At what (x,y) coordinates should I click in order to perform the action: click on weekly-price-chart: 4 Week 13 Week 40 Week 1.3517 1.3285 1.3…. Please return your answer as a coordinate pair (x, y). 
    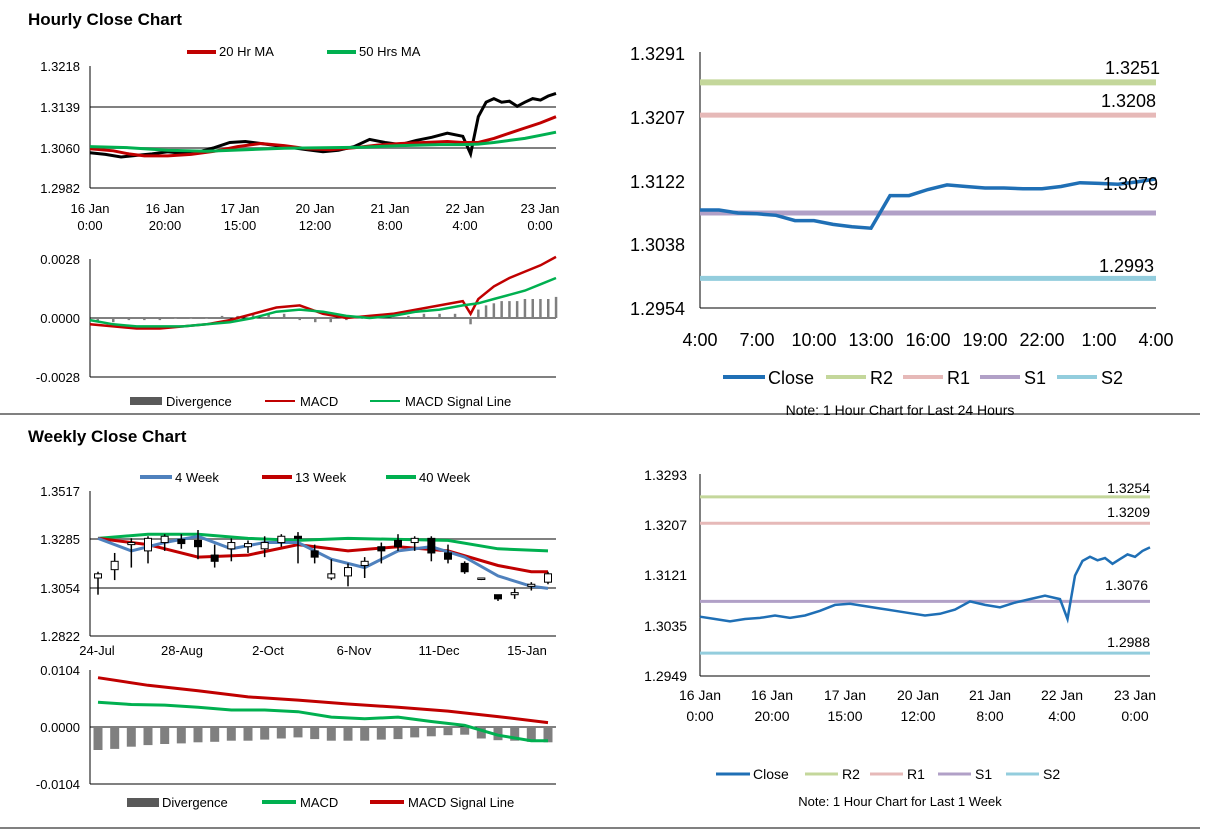
    Looking at the image, I should click on (298, 564).